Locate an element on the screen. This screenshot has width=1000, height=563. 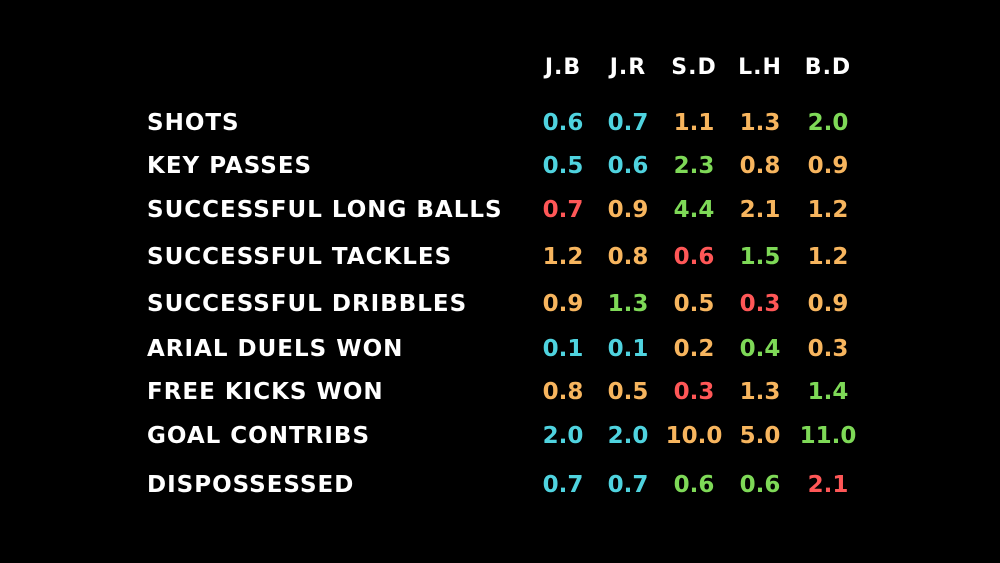
value-cell-shots-bd: 2.0 is located at coordinates (828, 123).